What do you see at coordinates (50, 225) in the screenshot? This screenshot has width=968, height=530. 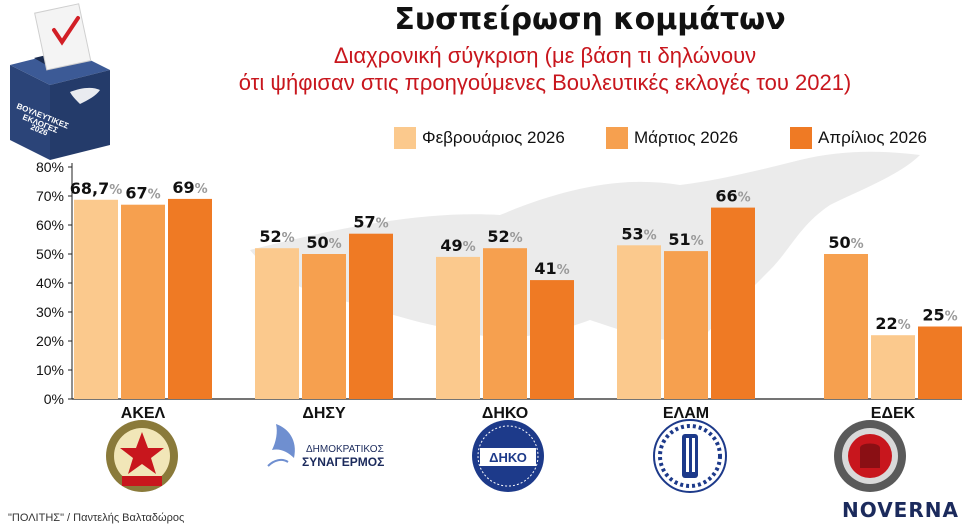 I see `y-tick-label: 60%` at bounding box center [50, 225].